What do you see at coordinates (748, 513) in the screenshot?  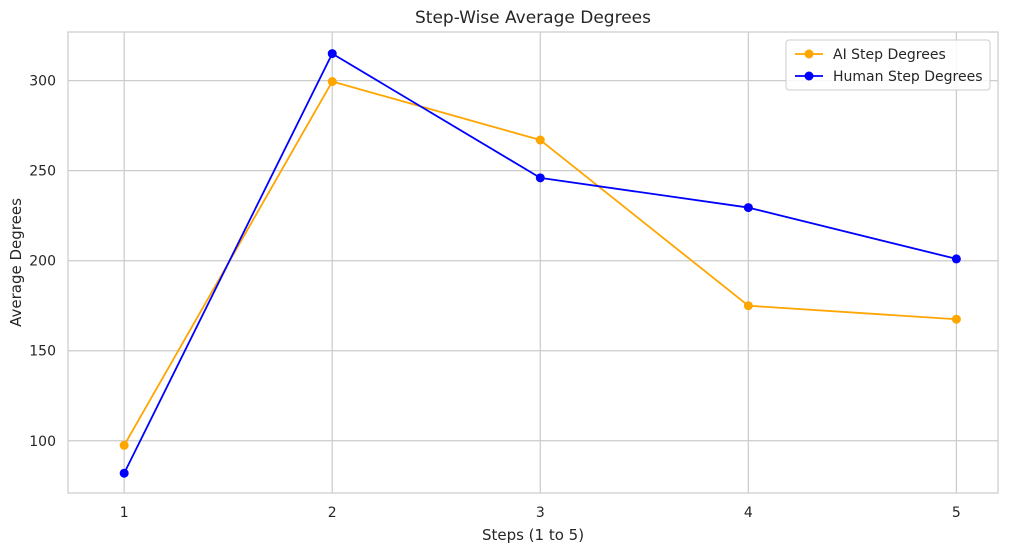 I see `x-tick-label: 4` at bounding box center [748, 513].